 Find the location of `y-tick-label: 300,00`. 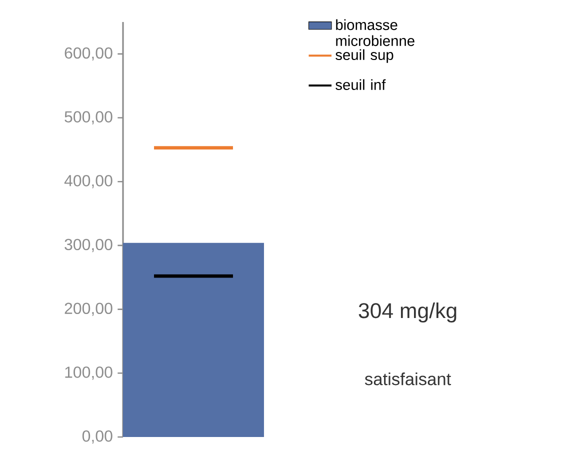

y-tick-label: 300,00 is located at coordinates (88, 245).